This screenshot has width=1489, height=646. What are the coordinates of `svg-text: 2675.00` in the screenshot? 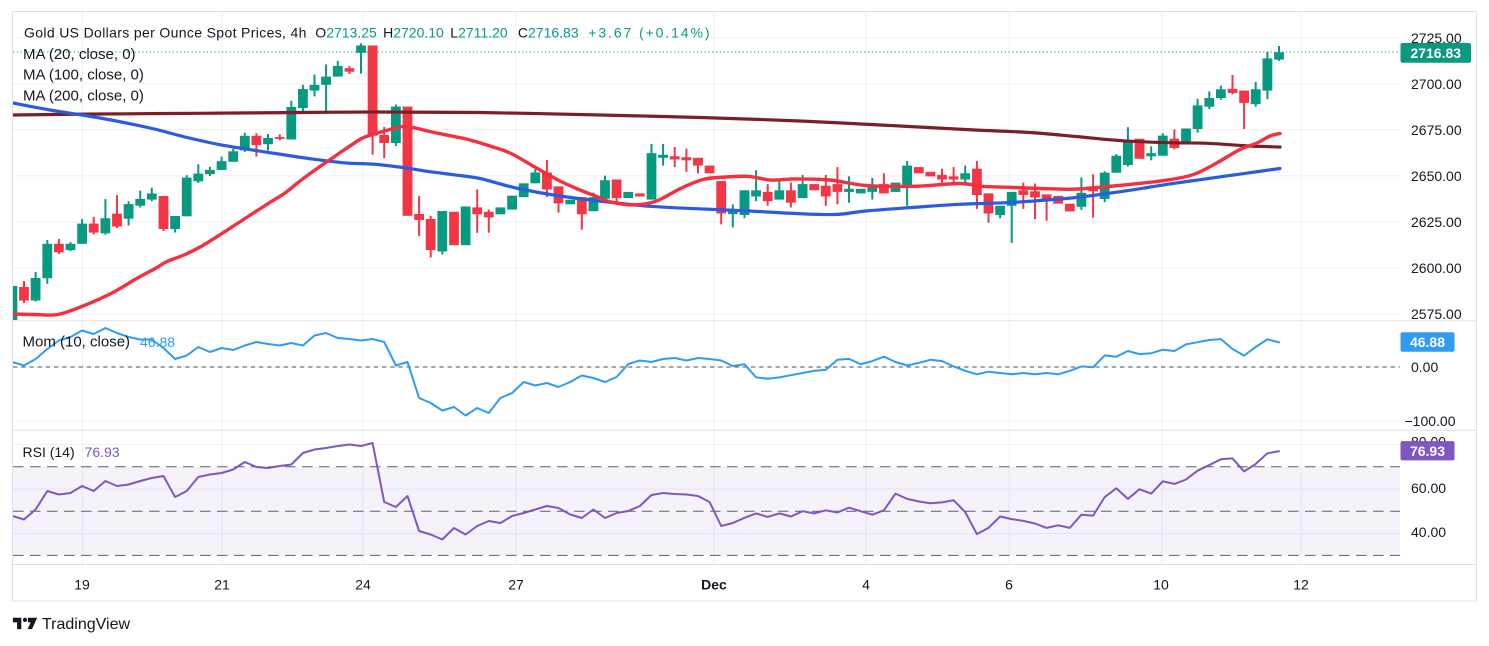 It's located at (1436, 130).